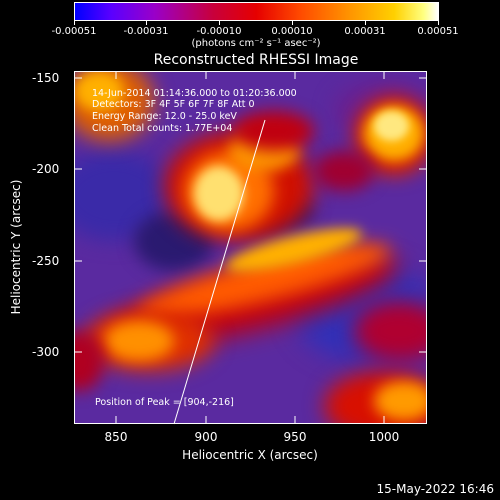 This screenshot has width=500, height=500. What do you see at coordinates (46, 352) in the screenshot?
I see `y-tick-label: -300` at bounding box center [46, 352].